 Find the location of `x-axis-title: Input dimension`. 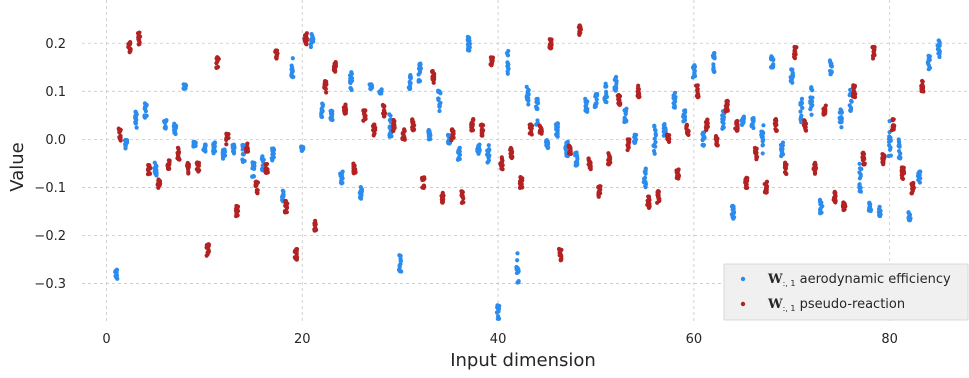

x-axis-title: Input dimension is located at coordinates (523, 360).